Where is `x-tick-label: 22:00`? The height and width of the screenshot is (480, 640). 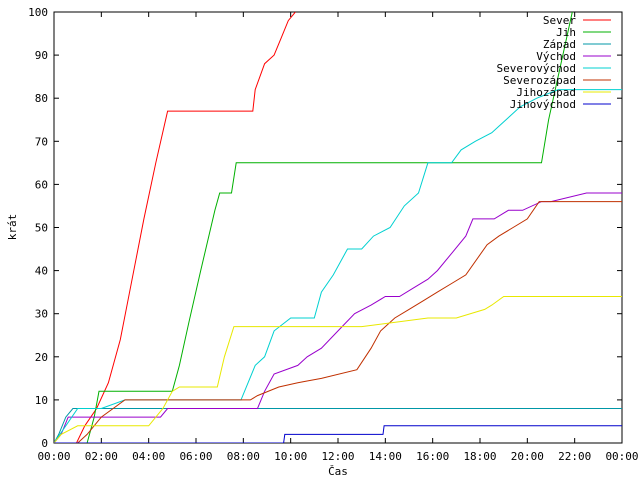 x-tick-label: 22:00 is located at coordinates (574, 456).